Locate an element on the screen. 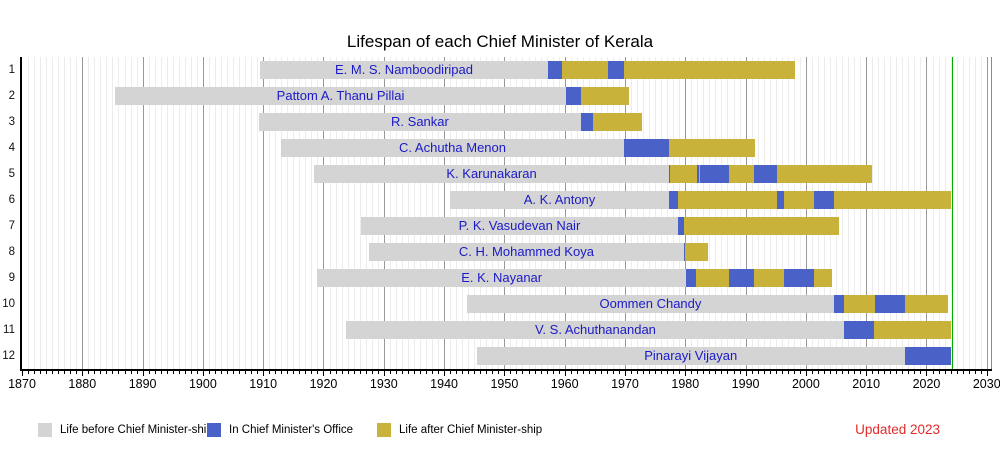 The width and height of the screenshot is (1000, 450). bar-name-label: A. K. Antony is located at coordinates (559, 199).